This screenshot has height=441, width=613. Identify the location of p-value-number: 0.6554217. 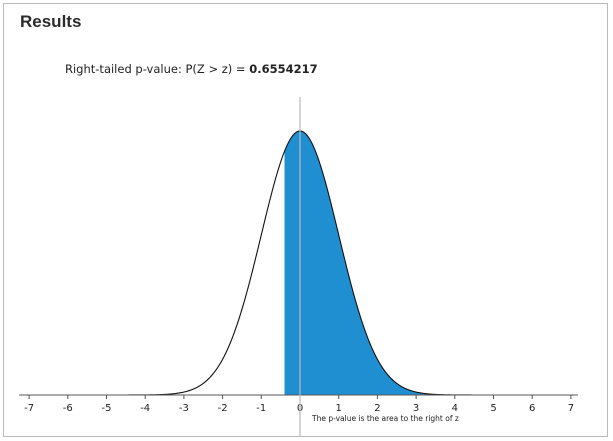
(283, 69).